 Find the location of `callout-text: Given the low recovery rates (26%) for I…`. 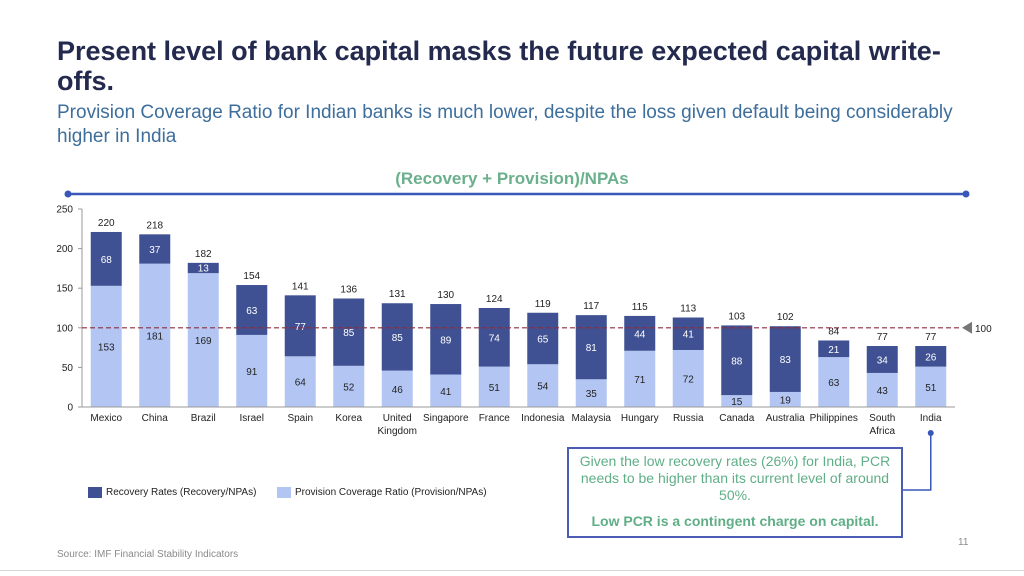

callout-text: Given the low recovery rates (26%) for I… is located at coordinates (735, 478).